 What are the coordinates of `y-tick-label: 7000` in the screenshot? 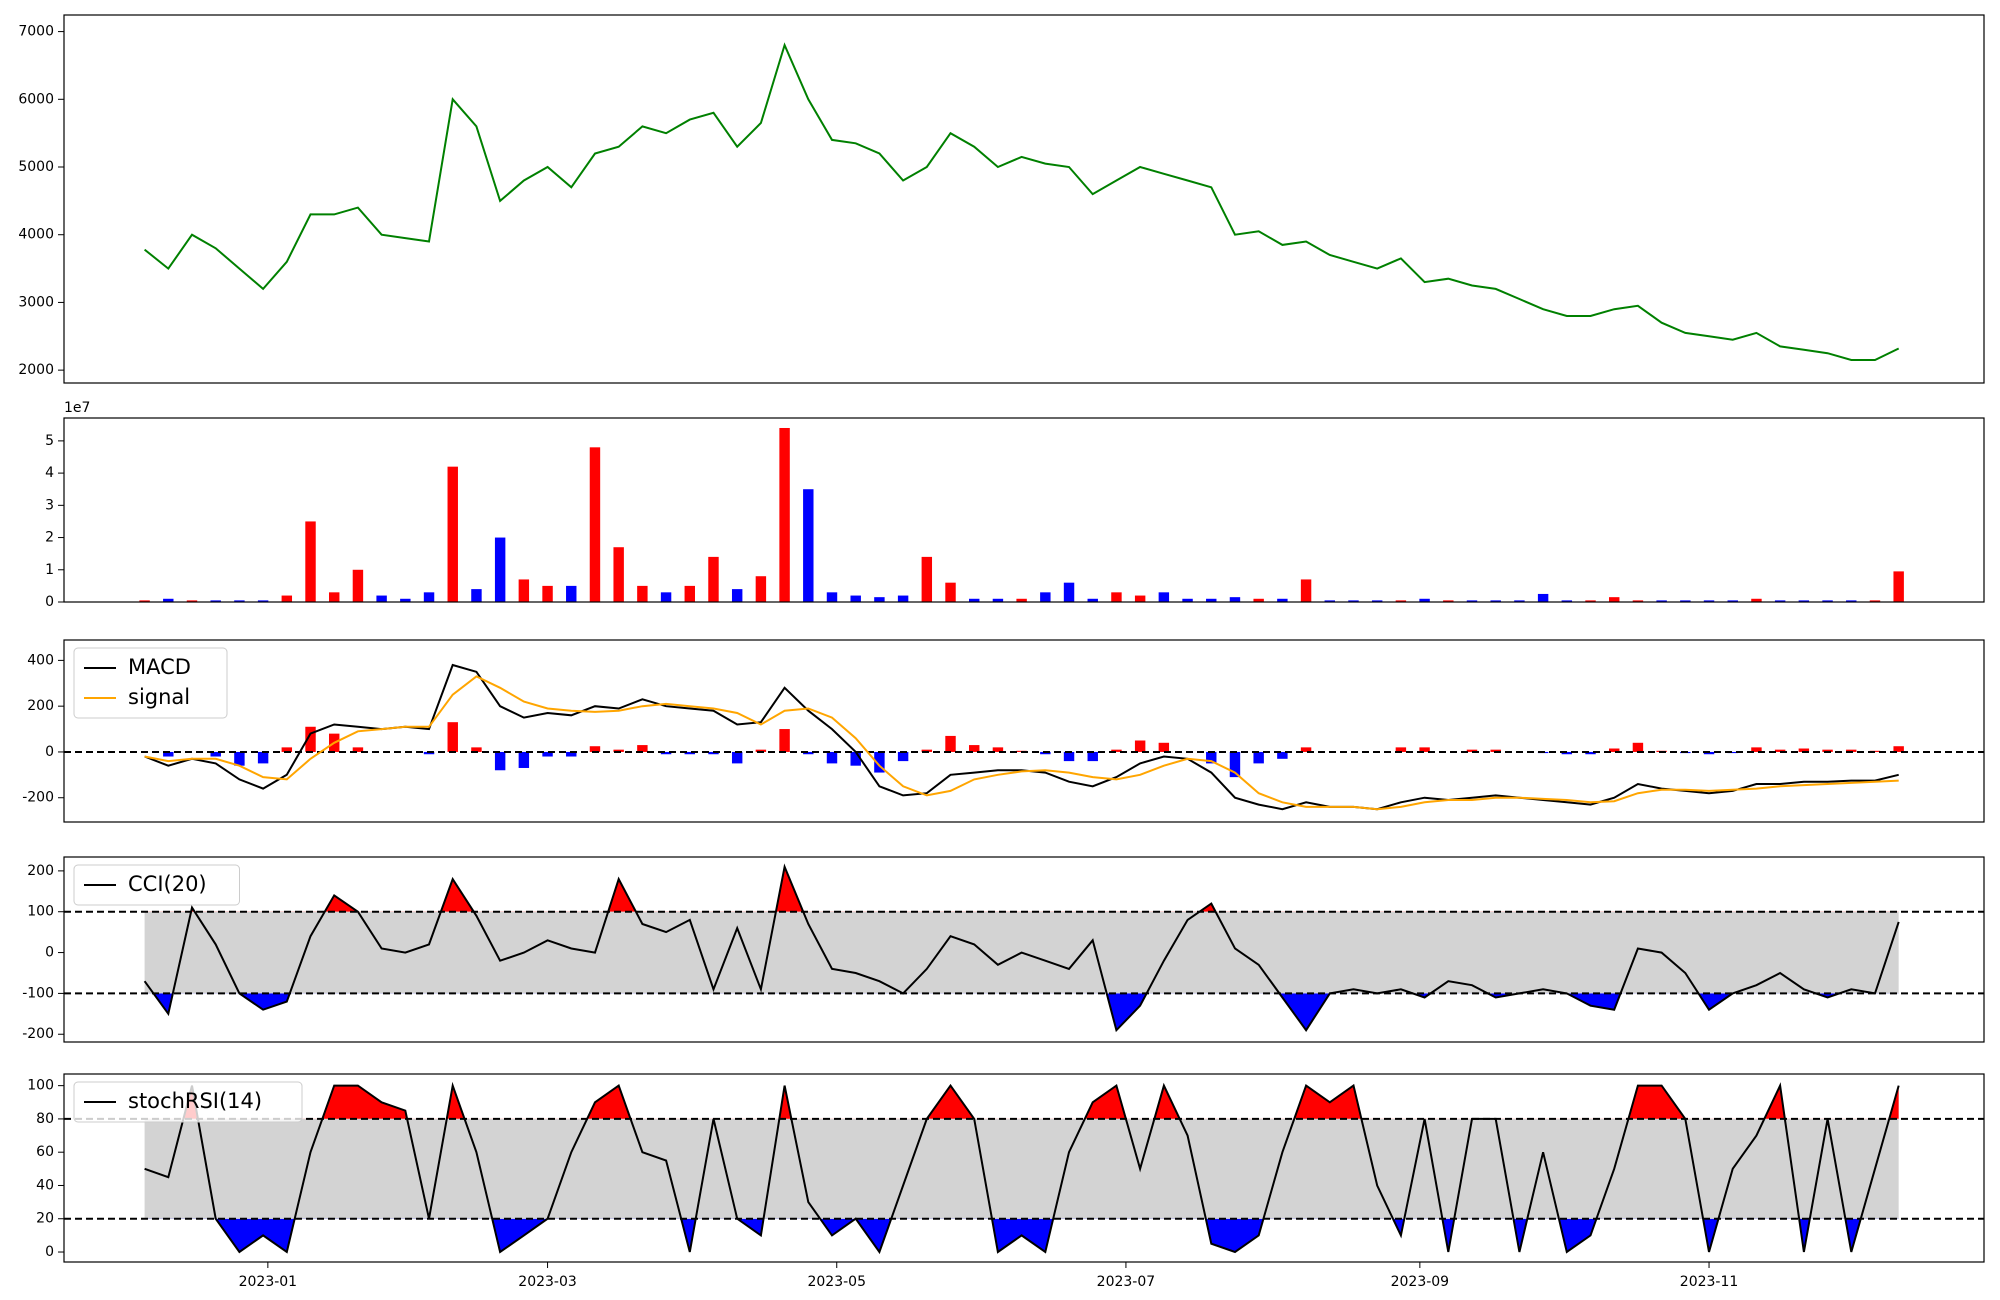 It's located at (36, 32).